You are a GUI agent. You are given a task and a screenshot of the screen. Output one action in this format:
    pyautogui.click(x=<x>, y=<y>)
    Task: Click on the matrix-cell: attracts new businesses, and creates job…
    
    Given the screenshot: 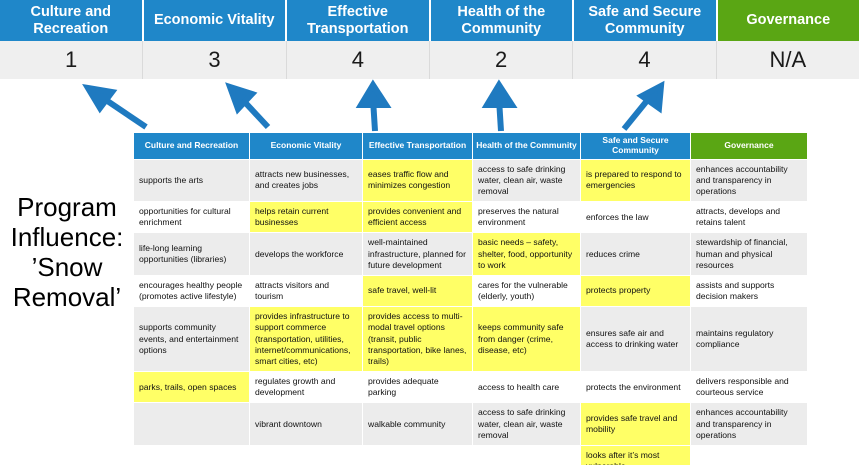 What is the action you would take?
    pyautogui.click(x=306, y=180)
    